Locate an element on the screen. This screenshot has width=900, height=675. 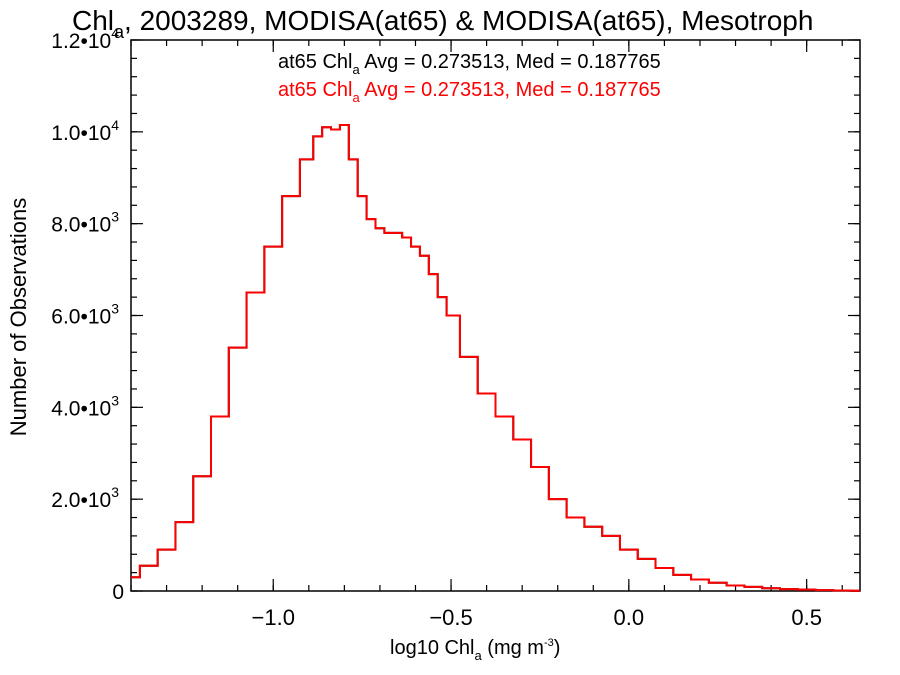
x-axis-label: log10 Chla (mg m-3) is located at coordinates (475, 650).